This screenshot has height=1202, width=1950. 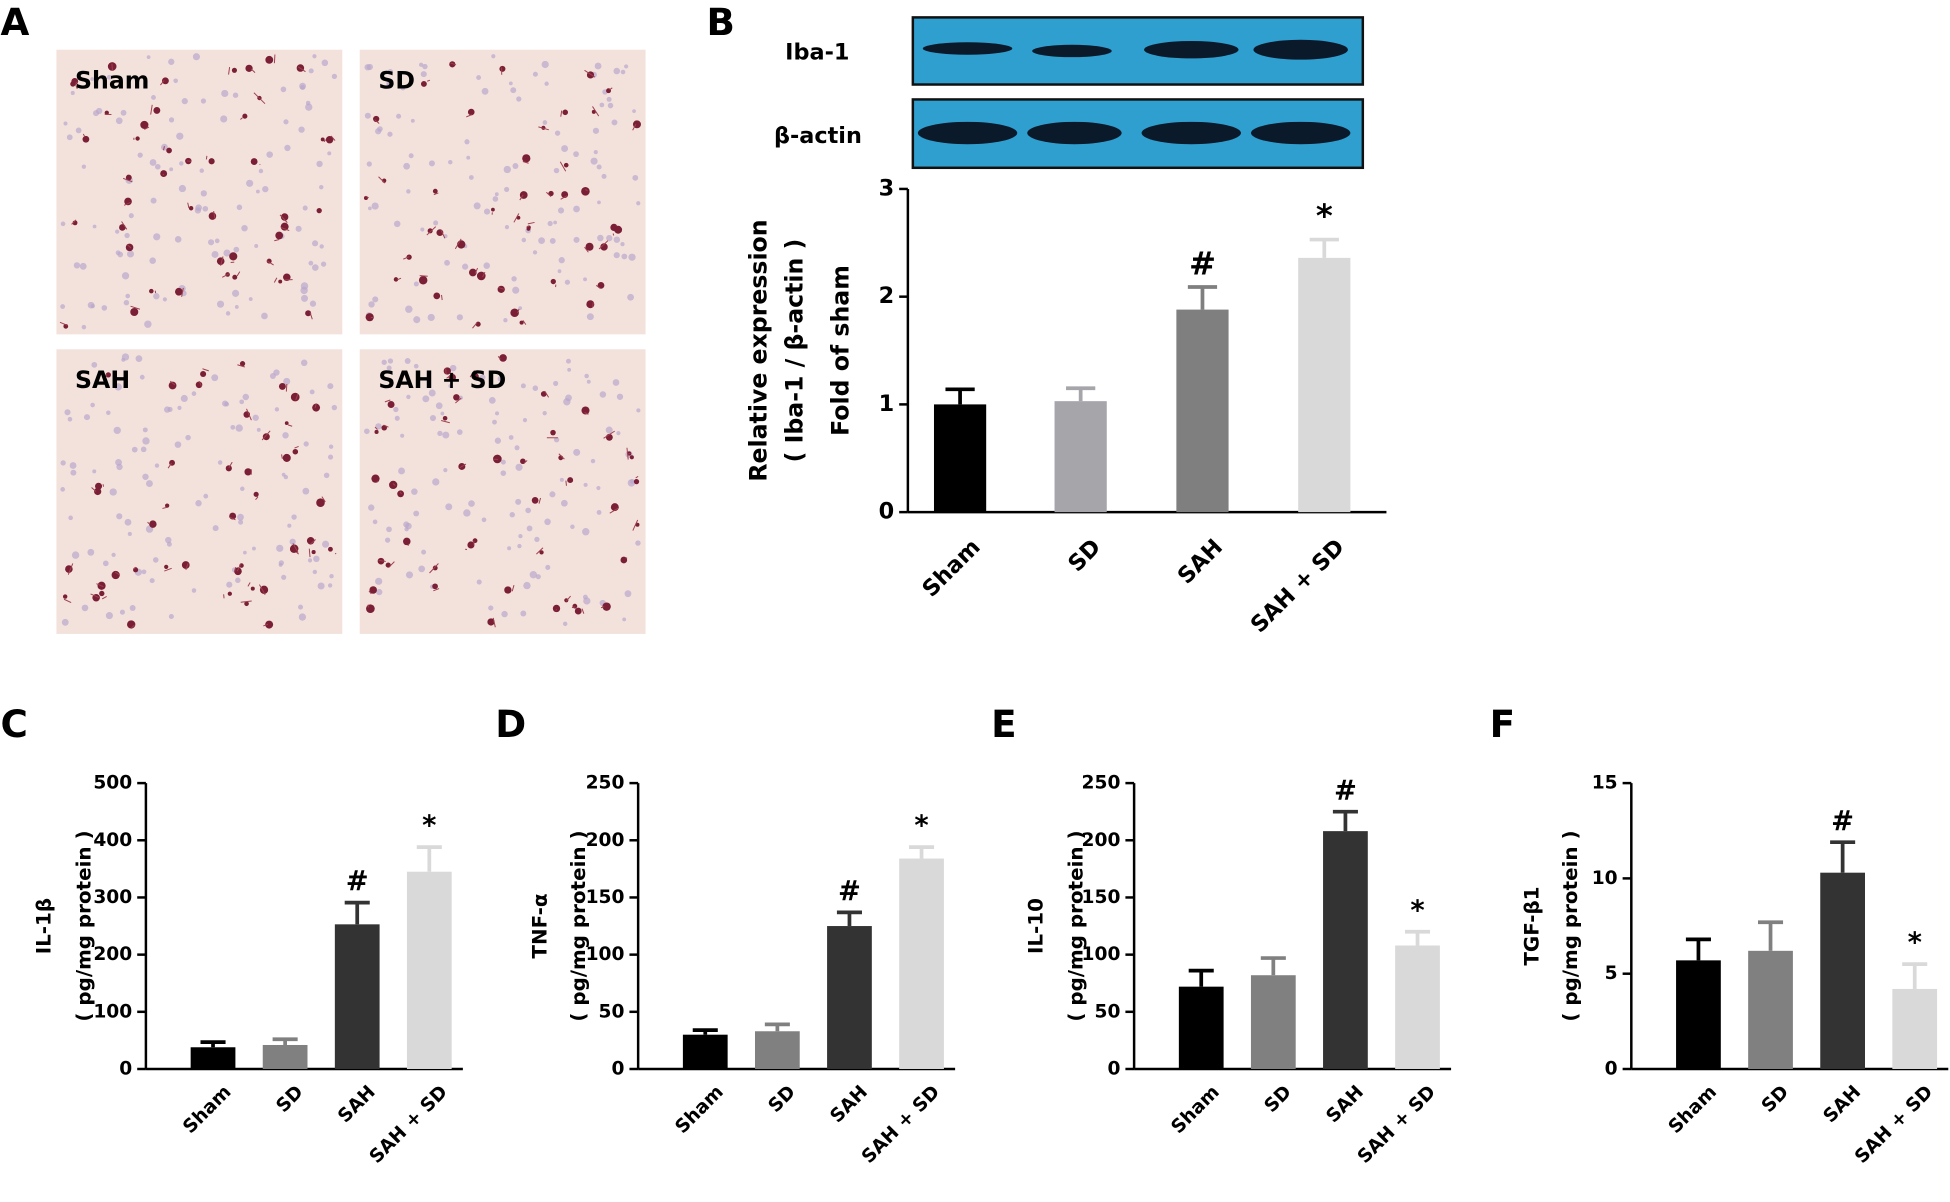 I want to click on y-axis-label: IL-1β, so click(x=44, y=926).